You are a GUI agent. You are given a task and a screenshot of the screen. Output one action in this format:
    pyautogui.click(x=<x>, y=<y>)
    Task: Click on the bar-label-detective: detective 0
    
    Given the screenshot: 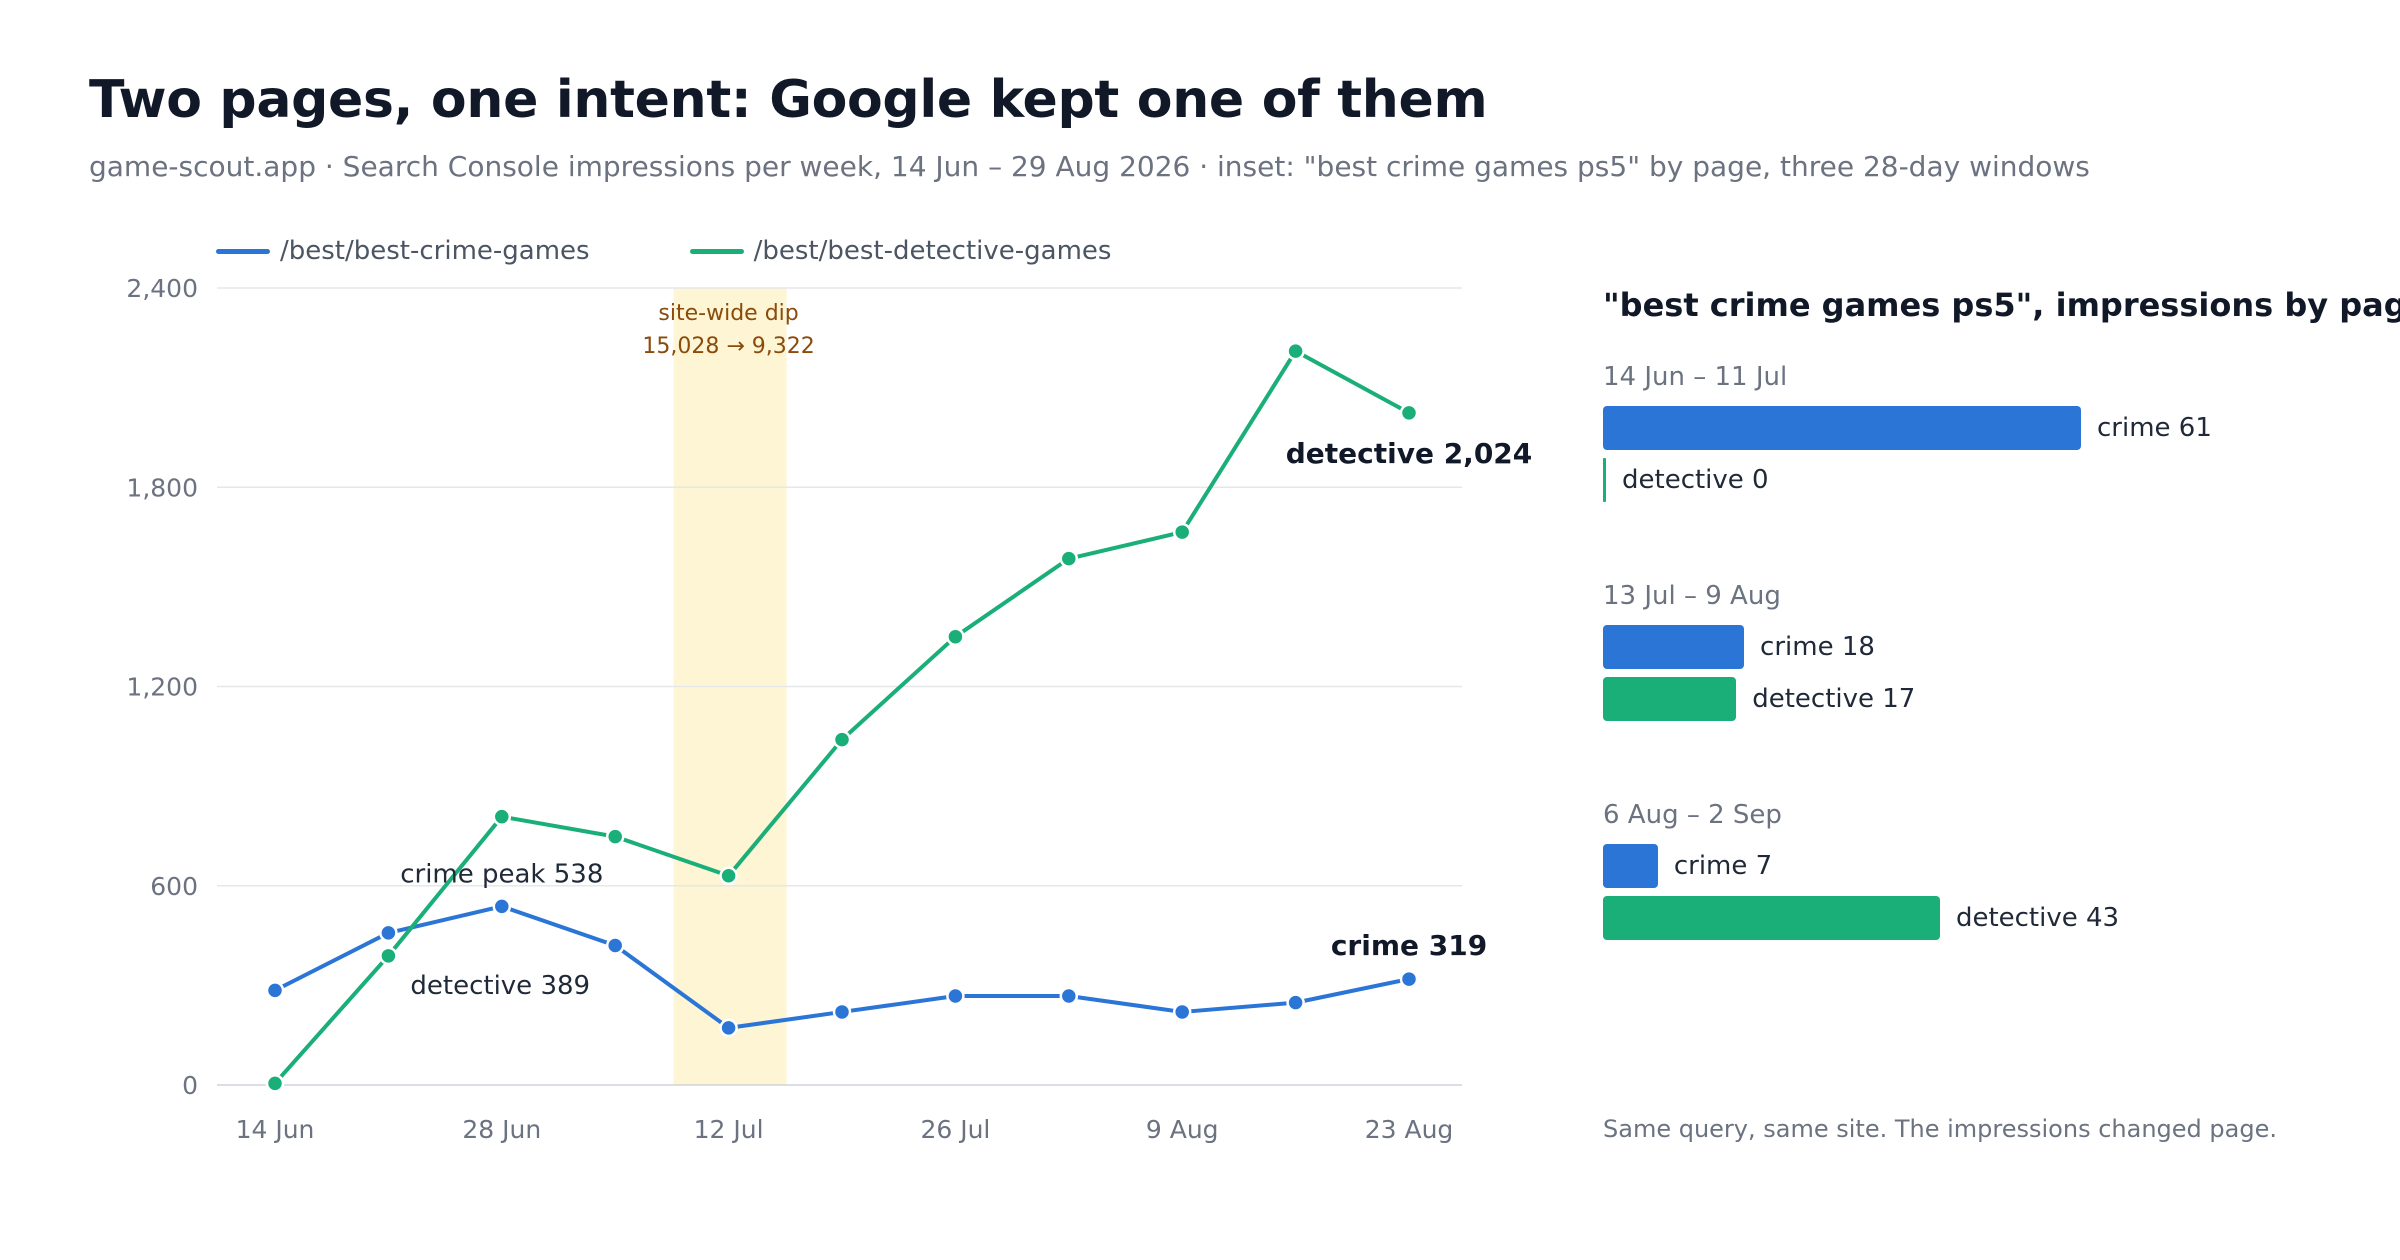 What is the action you would take?
    pyautogui.click(x=1695, y=480)
    